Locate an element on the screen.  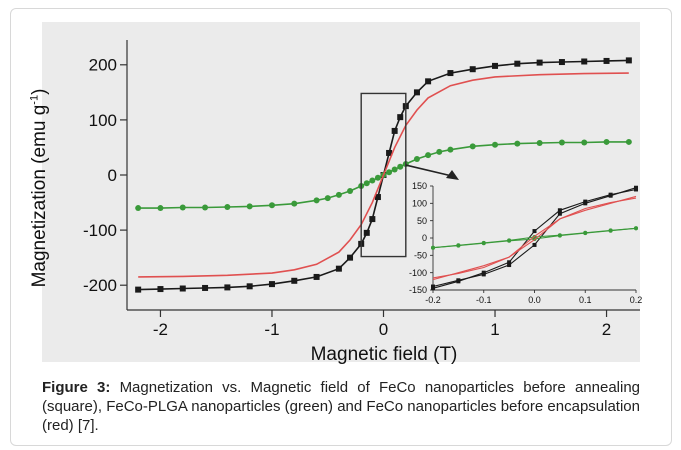
main-y-tick-label: 200 is located at coordinates (103, 65).